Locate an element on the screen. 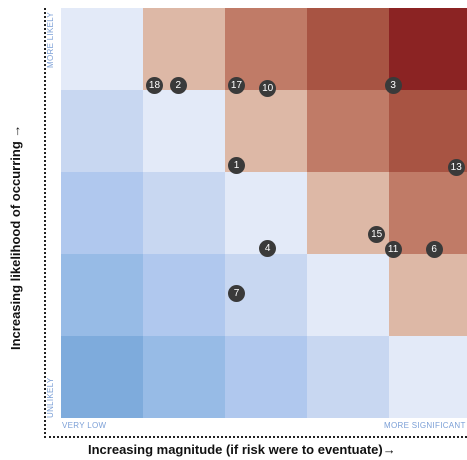 Image resolution: width=467 pixels, height=460 pixels. heatmap-cell-r4-c3 is located at coordinates (348, 377).